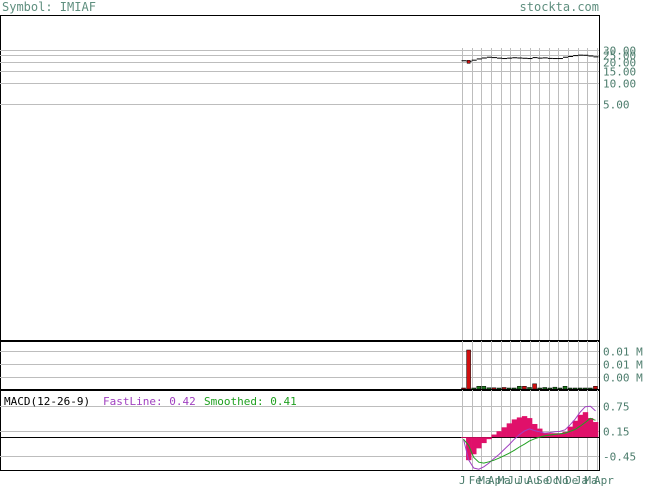 This screenshot has width=655, height=486. I want to click on x-tick-label: Se, so click(542, 480).